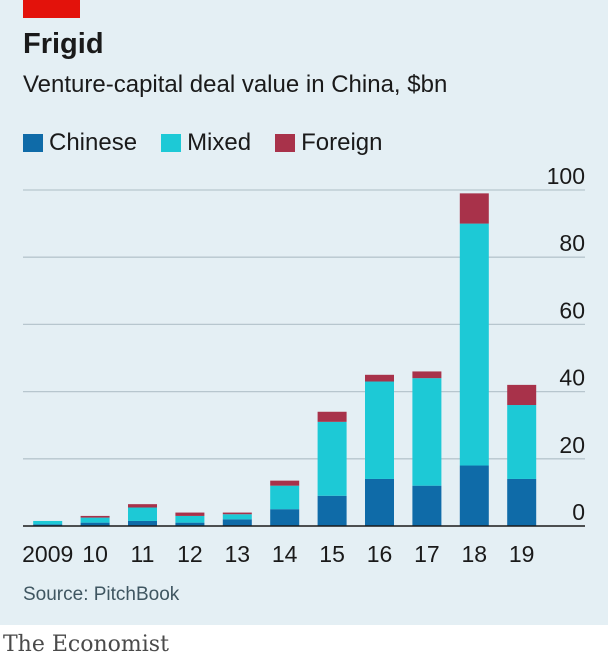 Image resolution: width=608 pixels, height=662 pixels. Describe the element at coordinates (566, 176) in the screenshot. I see `y-tick-label: 100` at that location.